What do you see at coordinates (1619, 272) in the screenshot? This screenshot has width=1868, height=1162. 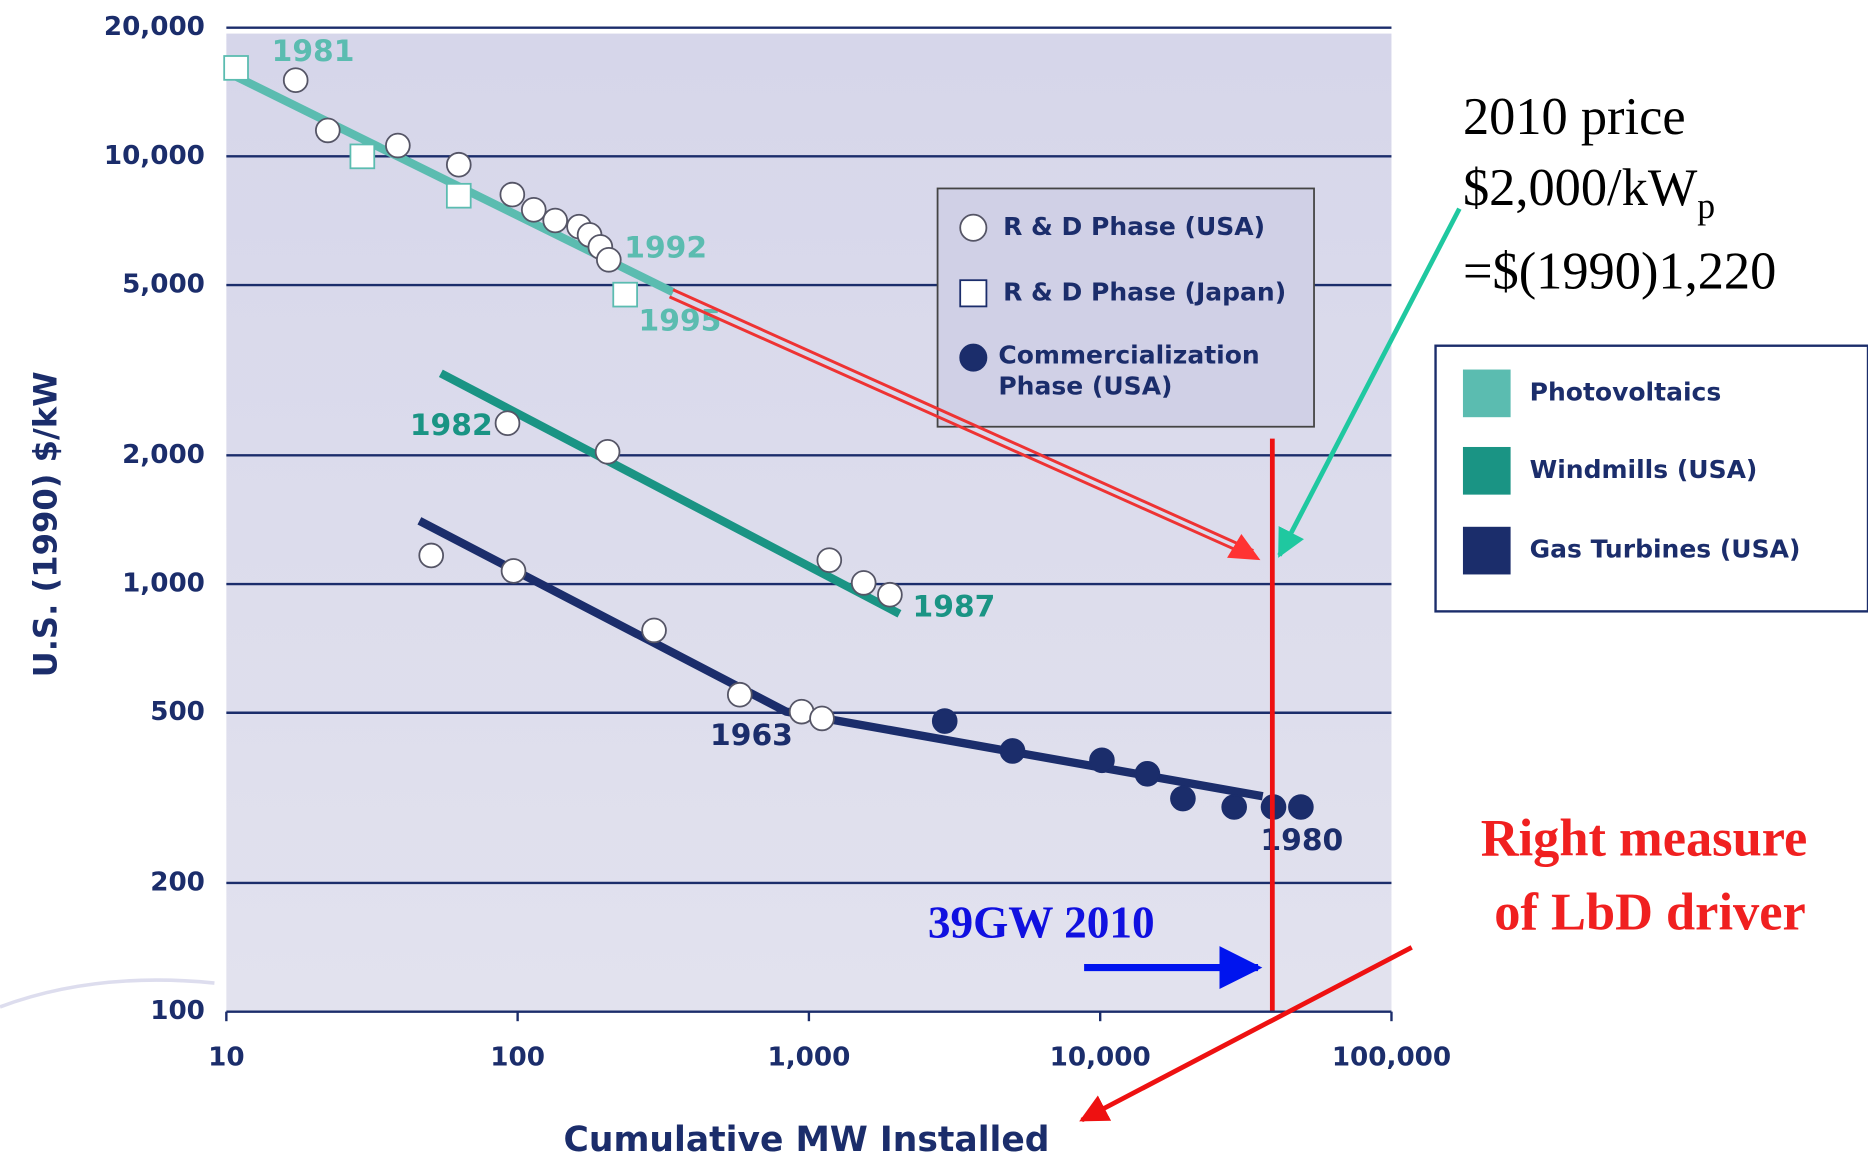 I see `annotation: =$(1990)1,220` at bounding box center [1619, 272].